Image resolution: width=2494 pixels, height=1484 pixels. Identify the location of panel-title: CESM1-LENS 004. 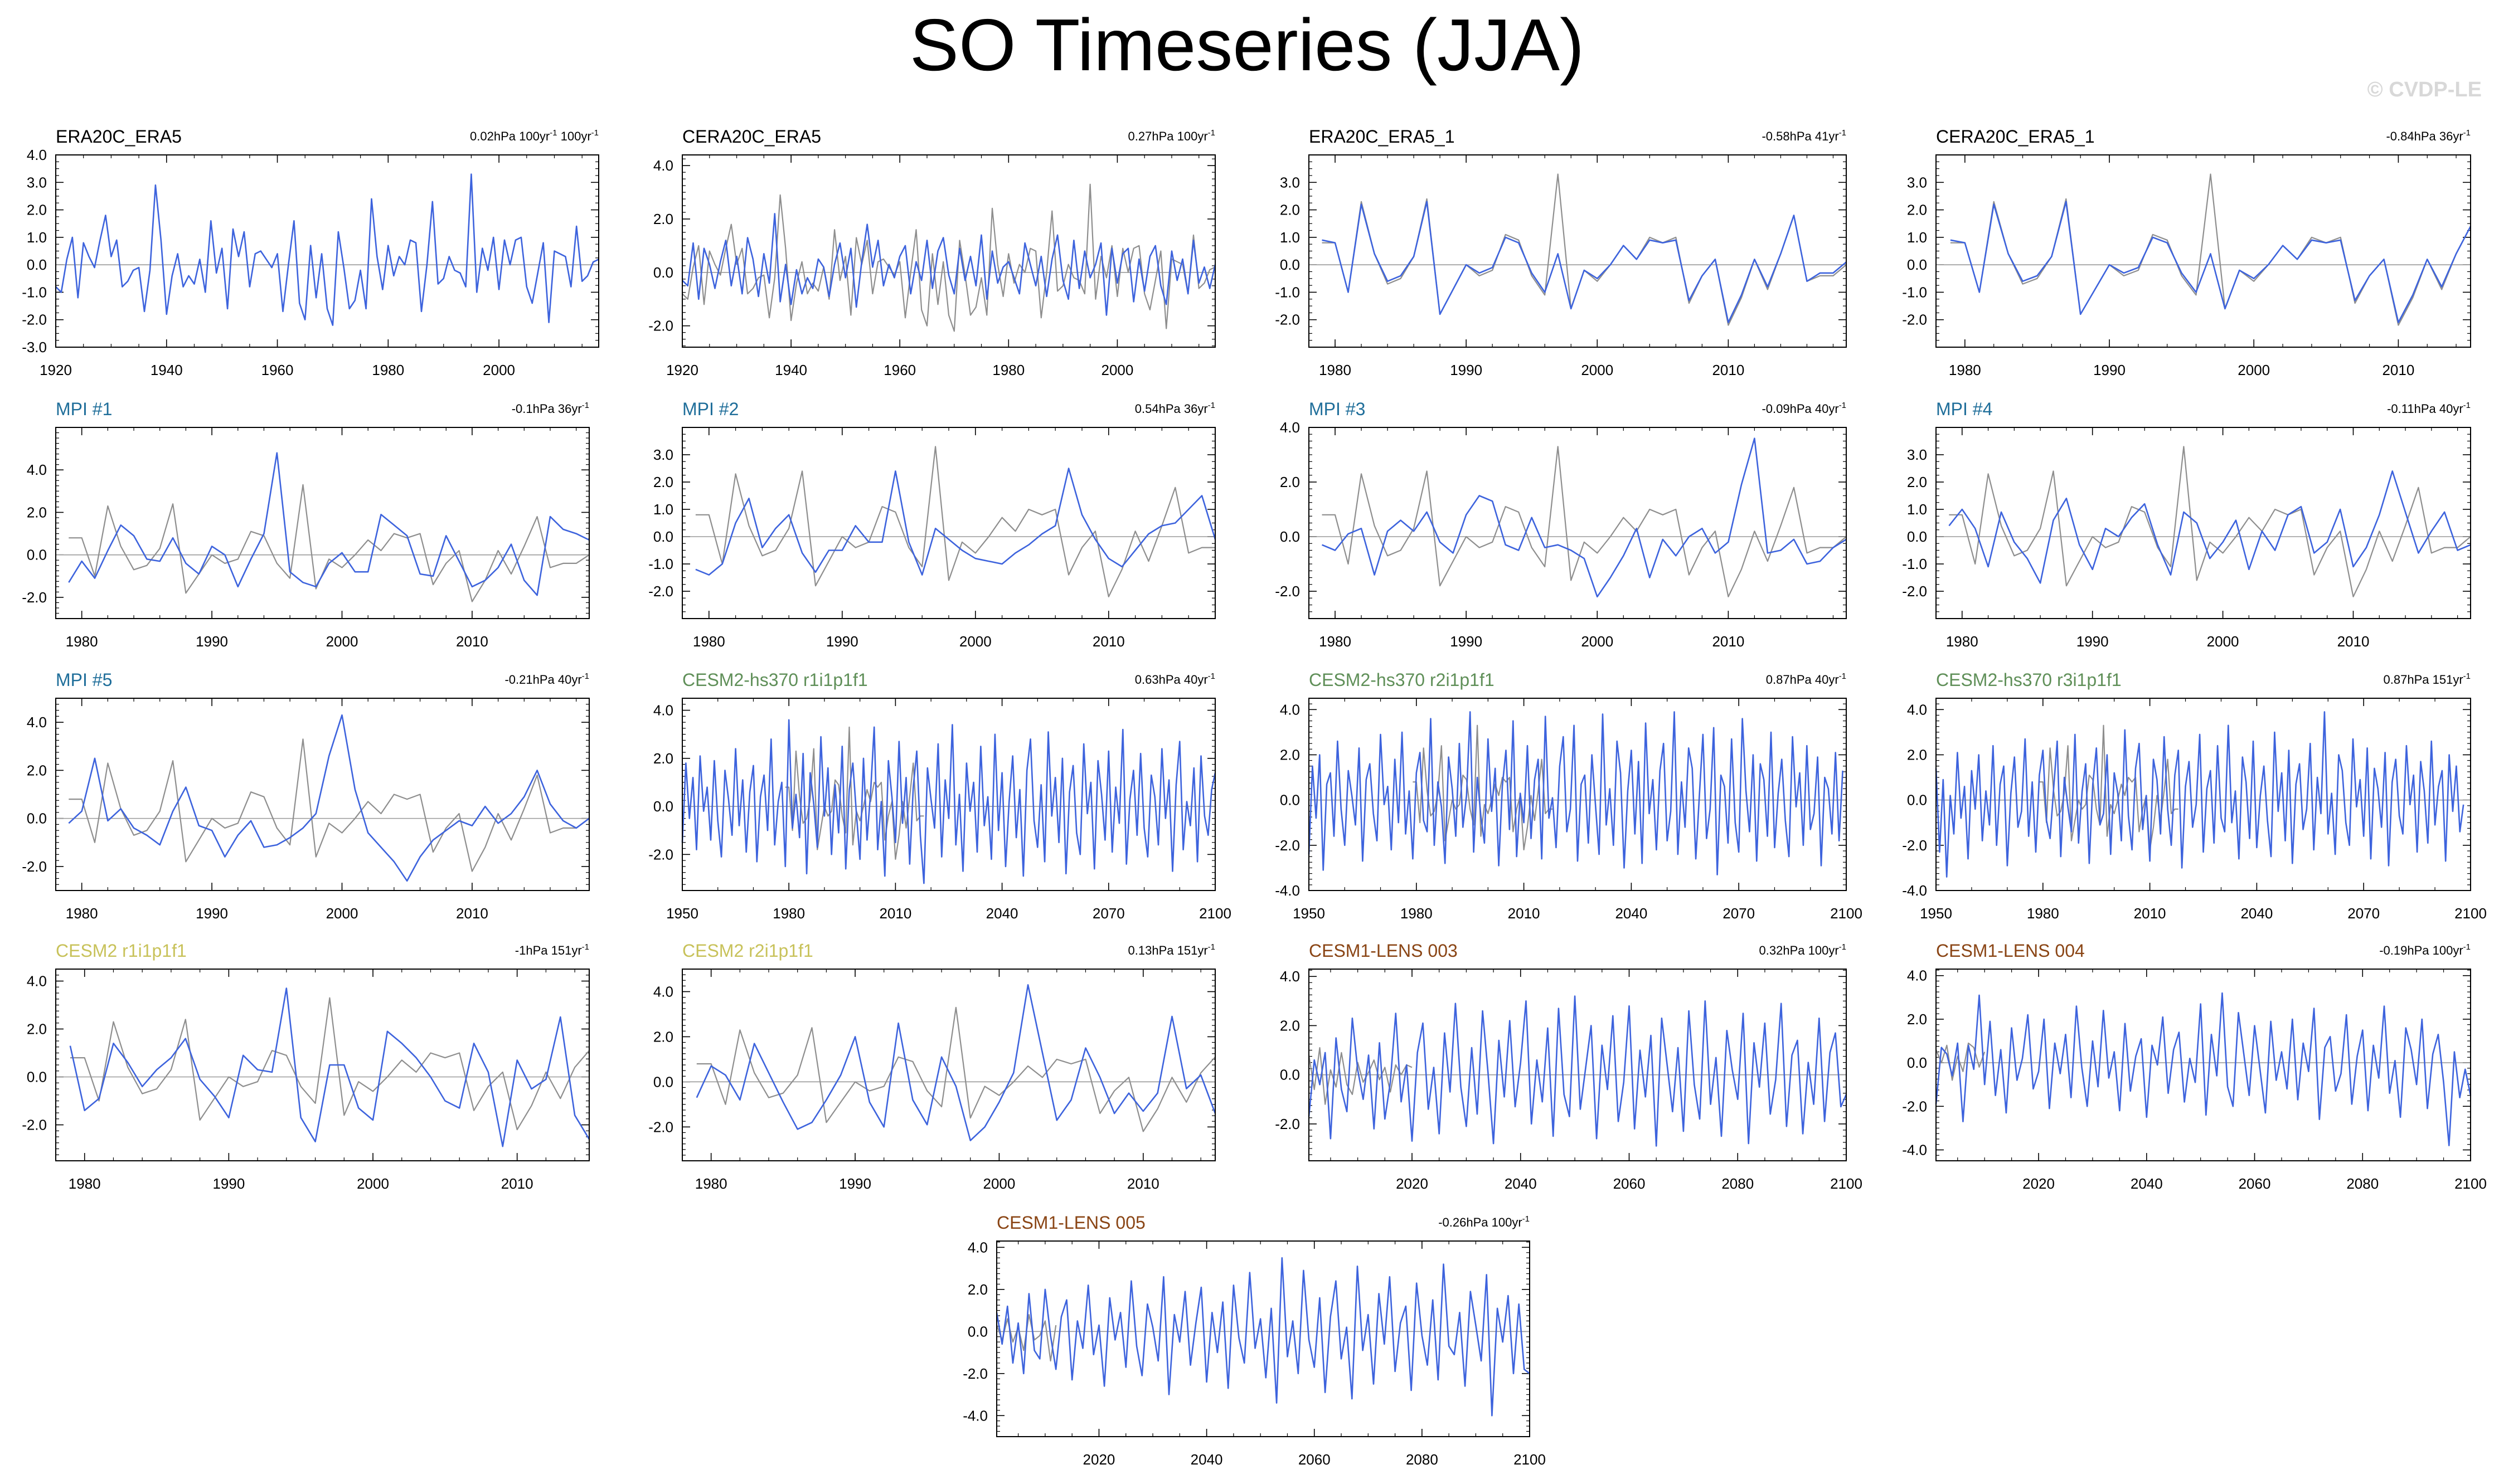
(2010, 951).